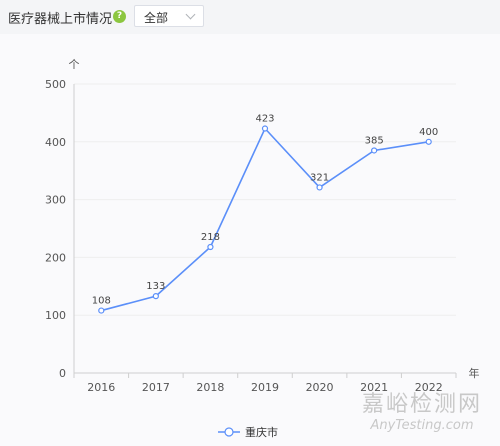 Image resolution: width=500 pixels, height=446 pixels. What do you see at coordinates (101, 301) in the screenshot?
I see `data-label: 108` at bounding box center [101, 301].